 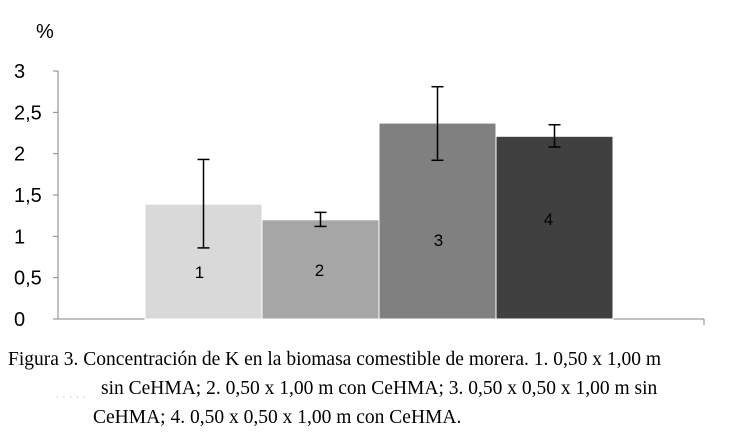 What do you see at coordinates (71, 397) in the screenshot?
I see `caption-scan-mark: · · · · ·` at bounding box center [71, 397].